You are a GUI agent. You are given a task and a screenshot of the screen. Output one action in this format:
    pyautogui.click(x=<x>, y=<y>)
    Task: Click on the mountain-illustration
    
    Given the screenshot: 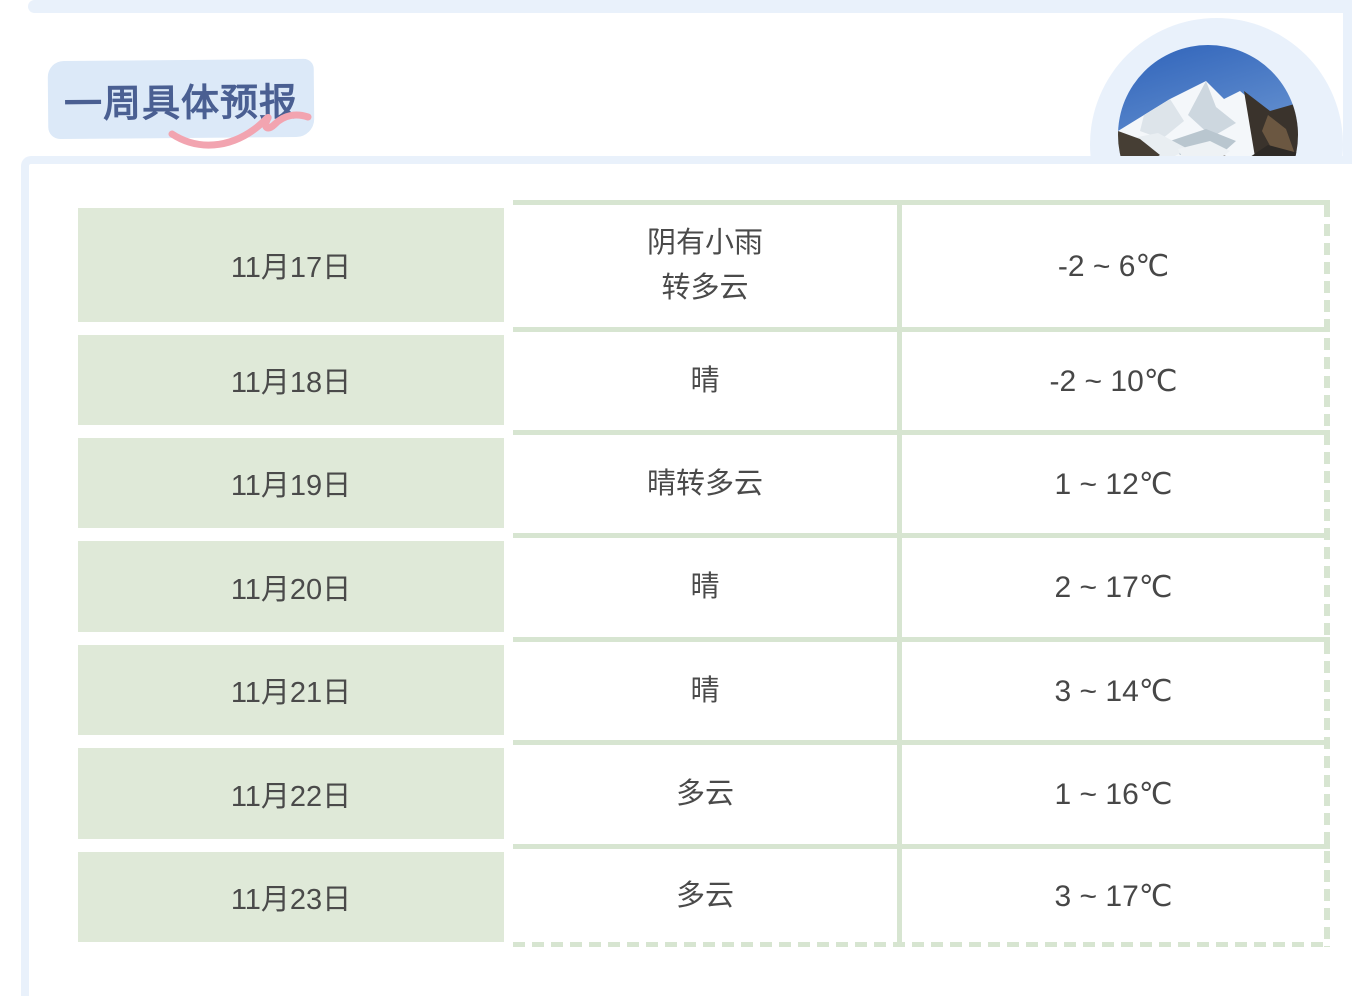 What is the action you would take?
    pyautogui.click(x=1208, y=101)
    